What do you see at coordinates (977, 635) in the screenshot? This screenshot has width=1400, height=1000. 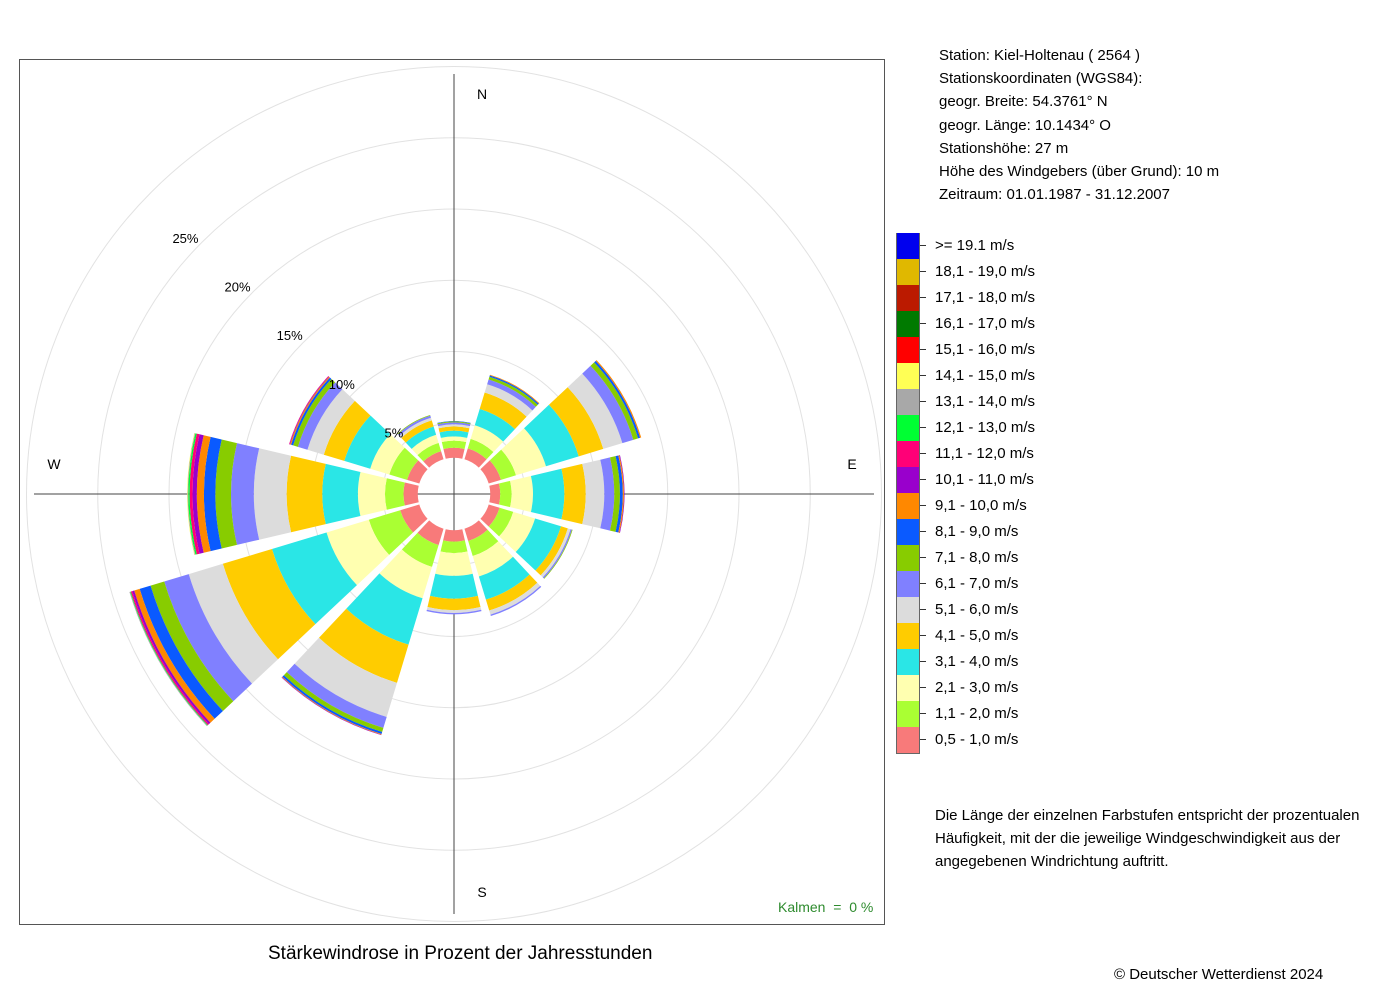 I see `legend-label: 4,1 - 5,0 m/s` at bounding box center [977, 635].